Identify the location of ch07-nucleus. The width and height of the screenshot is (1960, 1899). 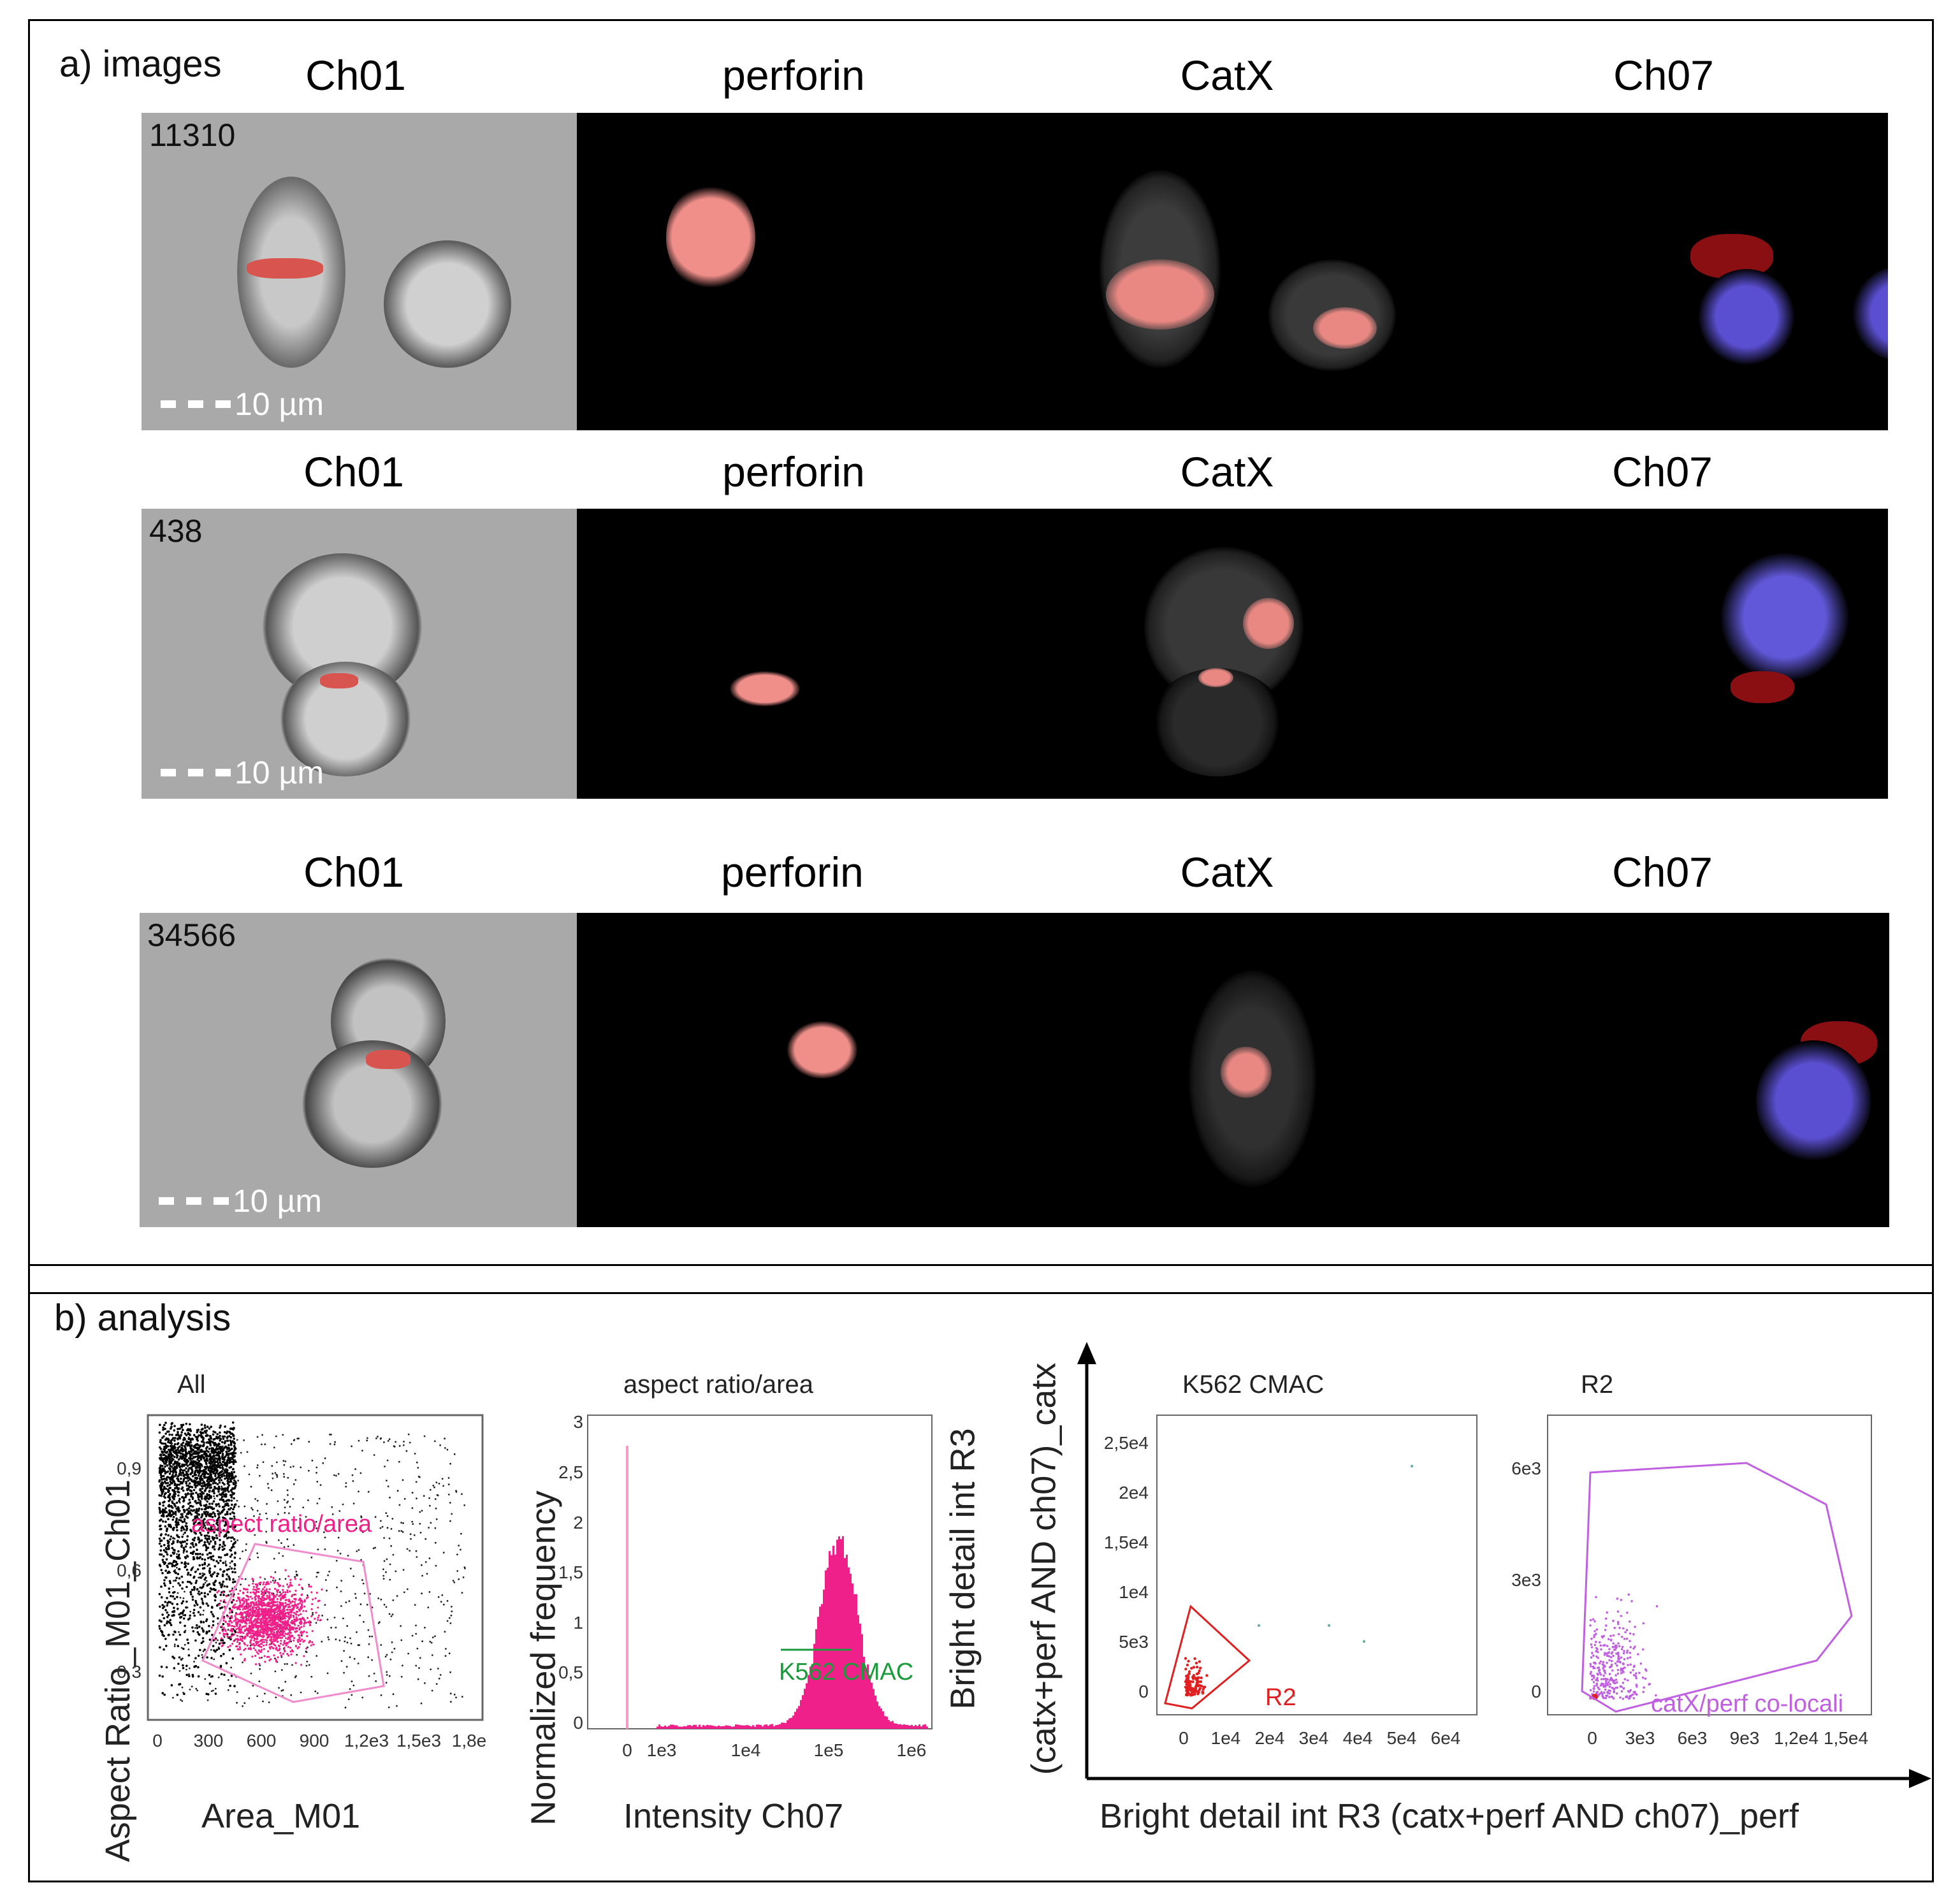
(1870, 313).